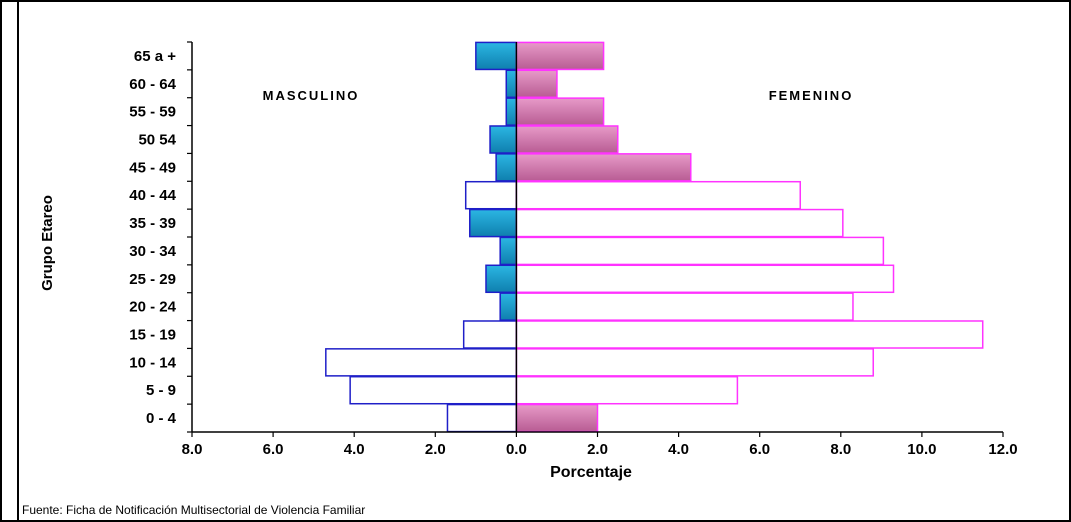  What do you see at coordinates (155, 56) in the screenshot?
I see `y-tick-label: 65 a +` at bounding box center [155, 56].